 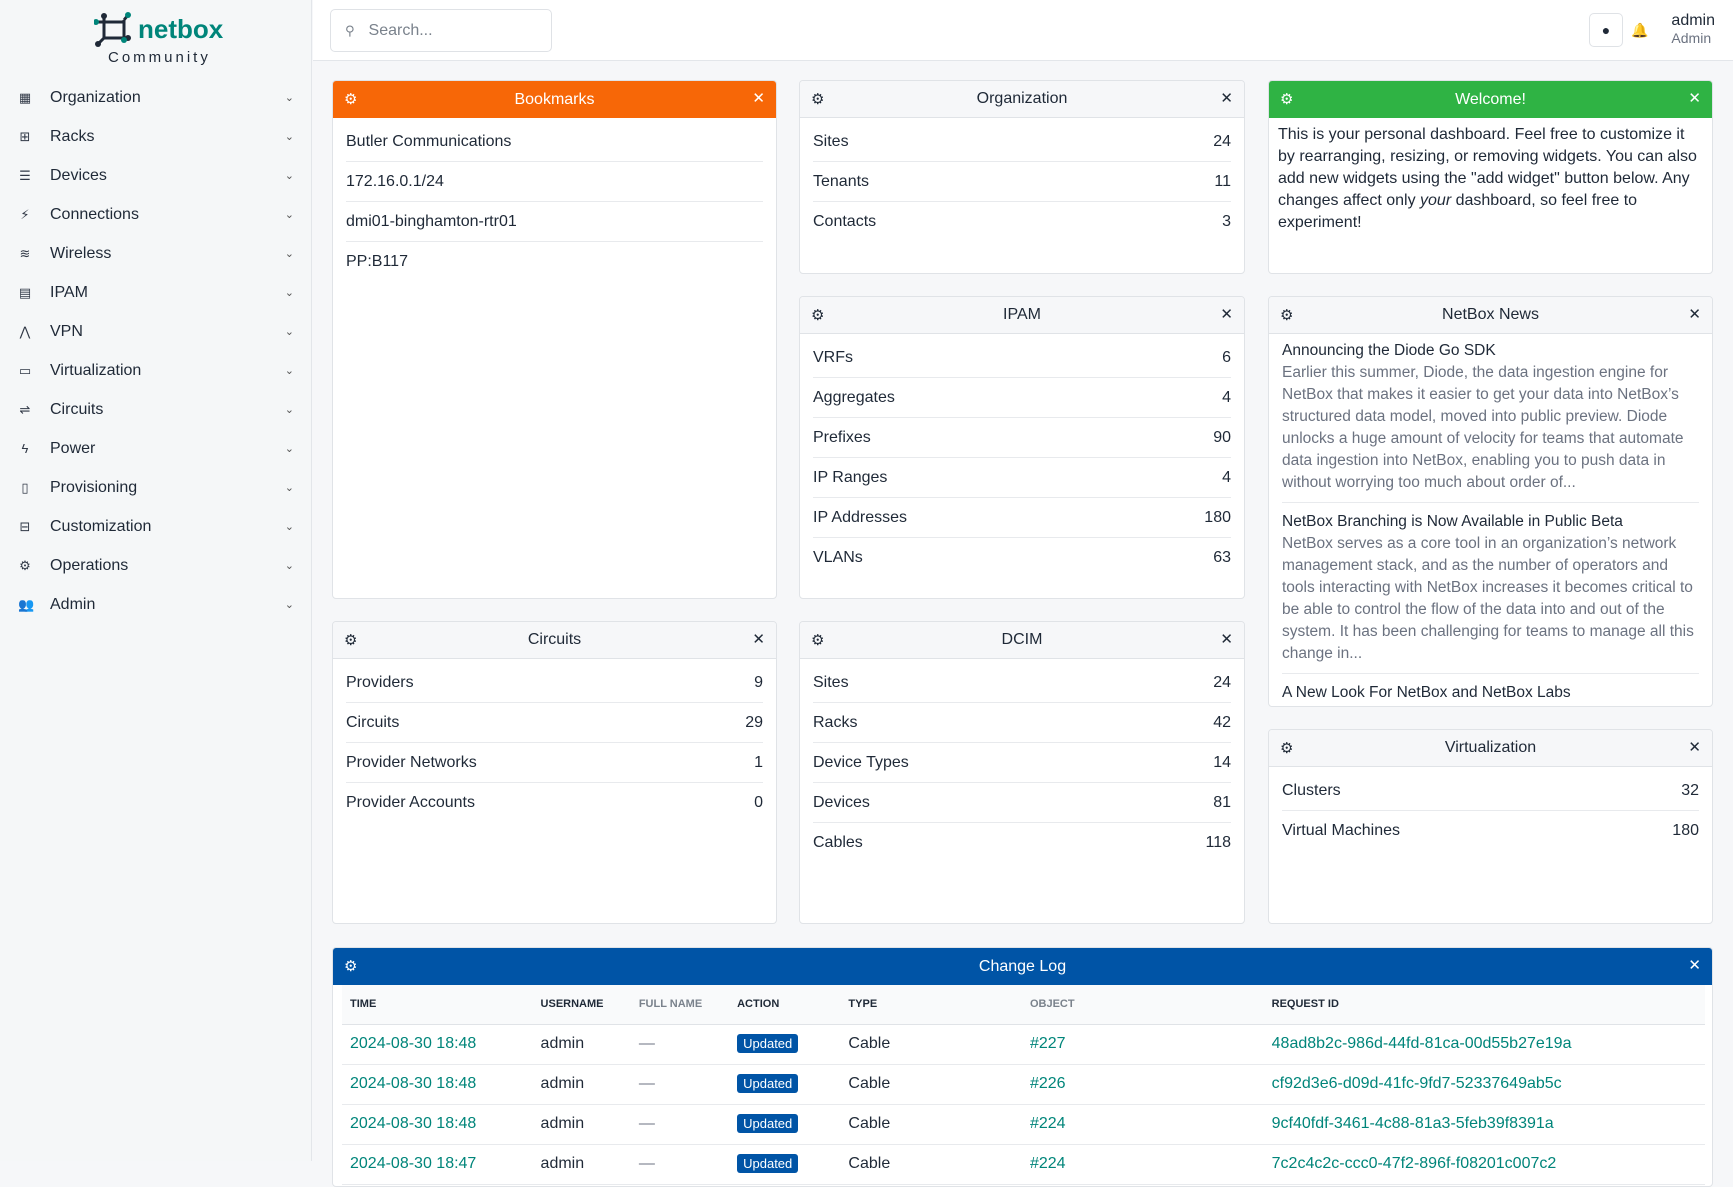 I want to click on column-header: OBJECT, so click(x=1142, y=1005).